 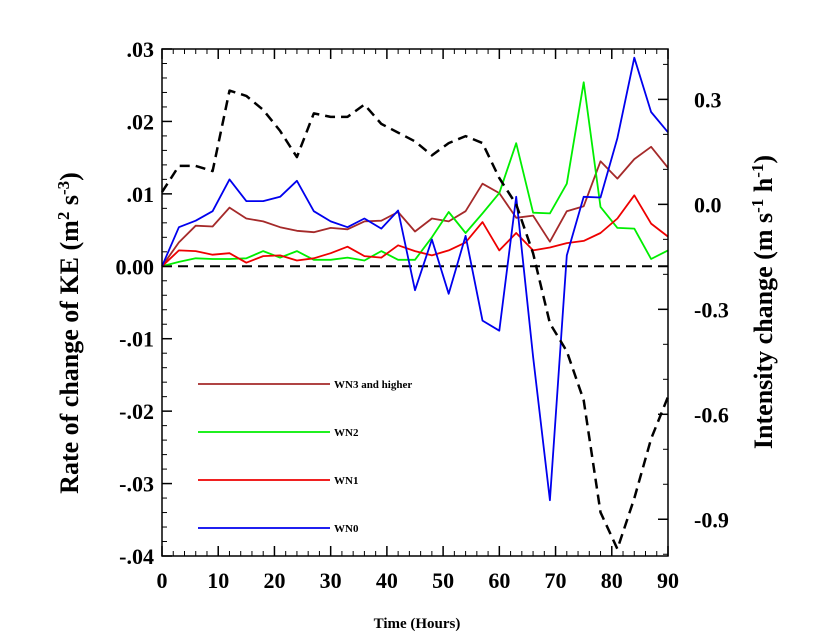 What do you see at coordinates (274, 580) in the screenshot?
I see `x-tick-label: 20` at bounding box center [274, 580].